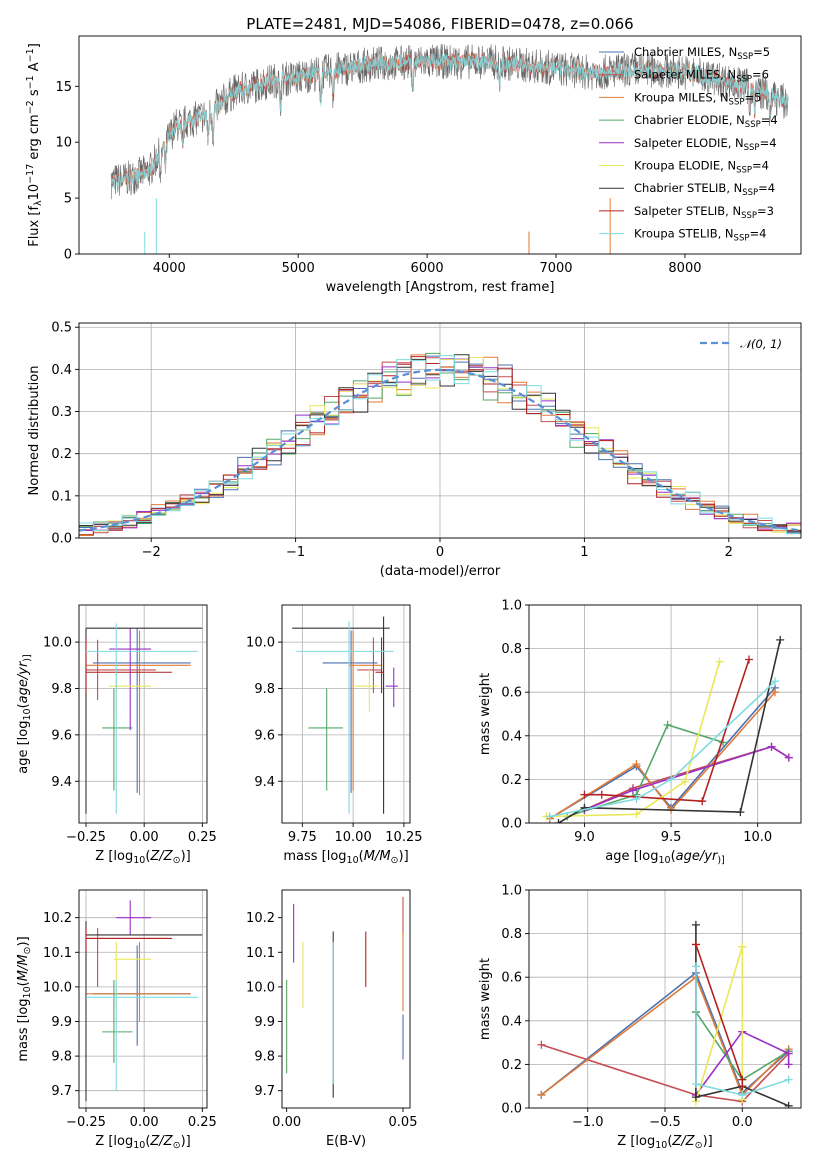  What do you see at coordinates (260, 953) in the screenshot?
I see `y-tick-label: 10.1` at bounding box center [260, 953].